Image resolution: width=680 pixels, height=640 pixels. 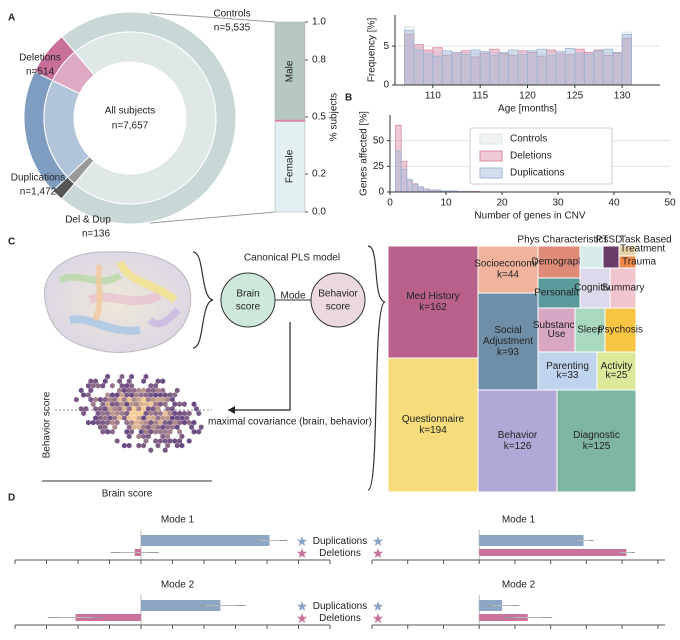 I want to click on treemap-label: Cognitive, so click(x=595, y=288).